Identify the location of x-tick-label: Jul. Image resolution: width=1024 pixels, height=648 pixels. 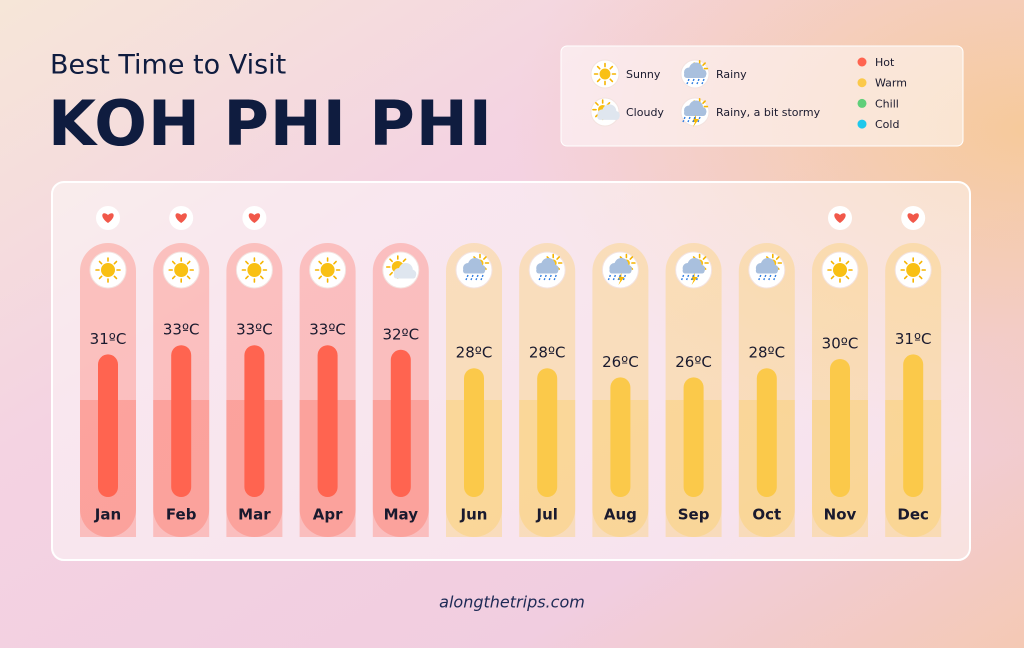
(546, 515).